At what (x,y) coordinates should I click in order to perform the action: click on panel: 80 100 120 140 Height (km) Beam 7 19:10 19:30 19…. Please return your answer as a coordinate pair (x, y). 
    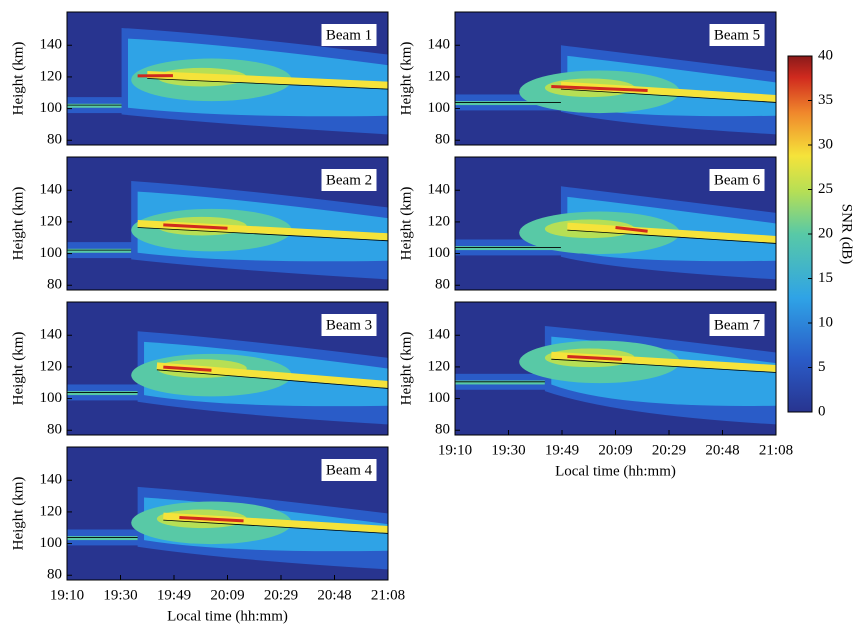
    Looking at the image, I should click on (595, 390).